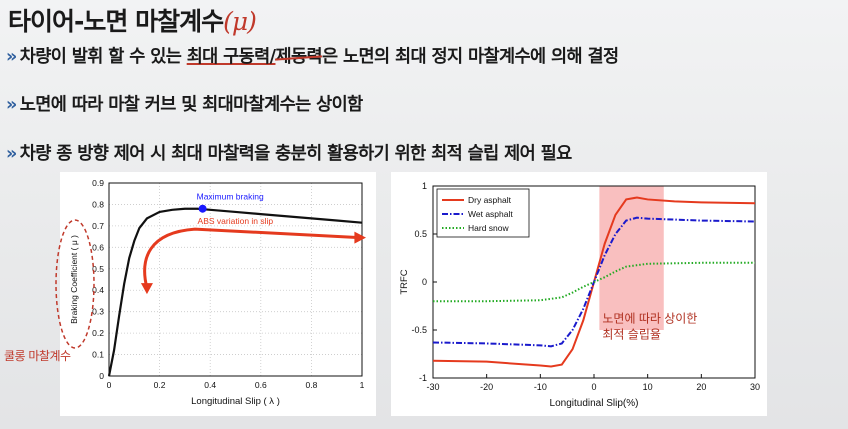 This screenshot has width=848, height=429. Describe the element at coordinates (701, 387) in the screenshot. I see `x-tick-label: 20` at that location.